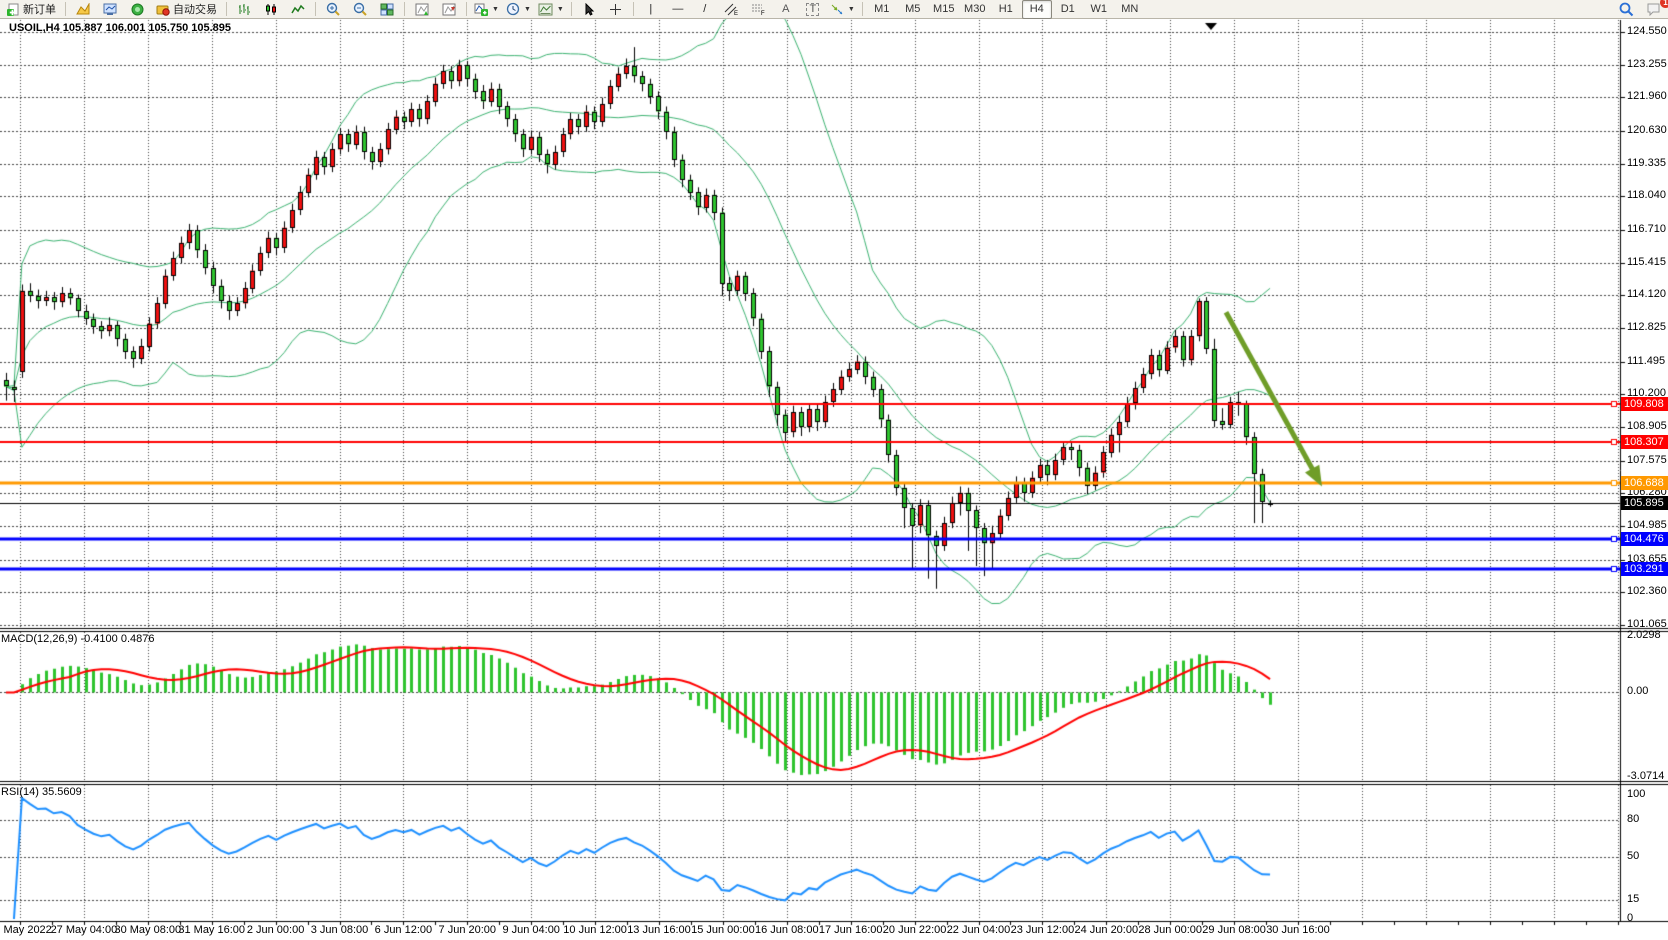  I want to click on svg-text: E, so click(736, 13).